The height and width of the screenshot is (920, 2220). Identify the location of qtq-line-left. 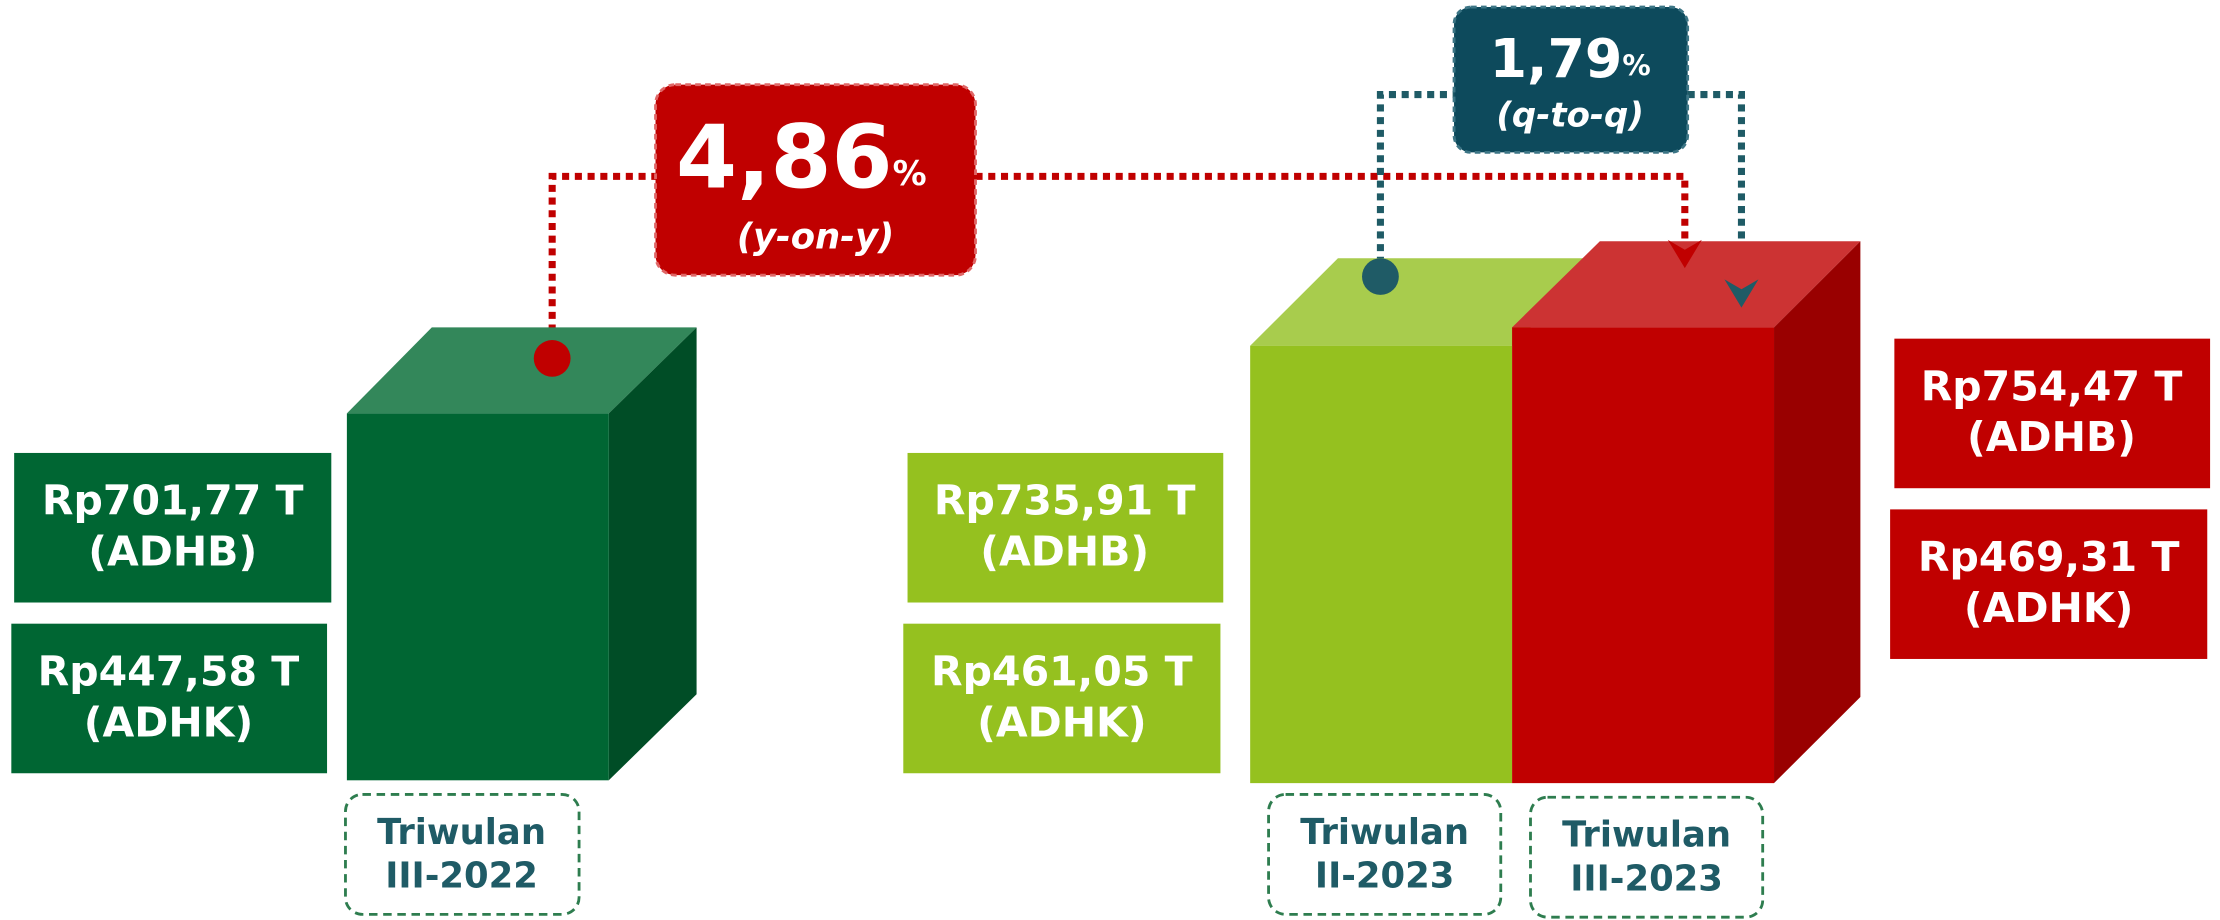
(1415, 184).